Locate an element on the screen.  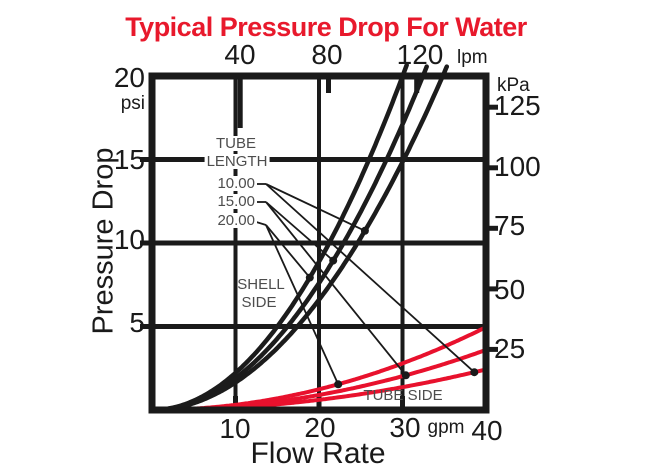
ytick-right-25: 25 is located at coordinates (510, 348).